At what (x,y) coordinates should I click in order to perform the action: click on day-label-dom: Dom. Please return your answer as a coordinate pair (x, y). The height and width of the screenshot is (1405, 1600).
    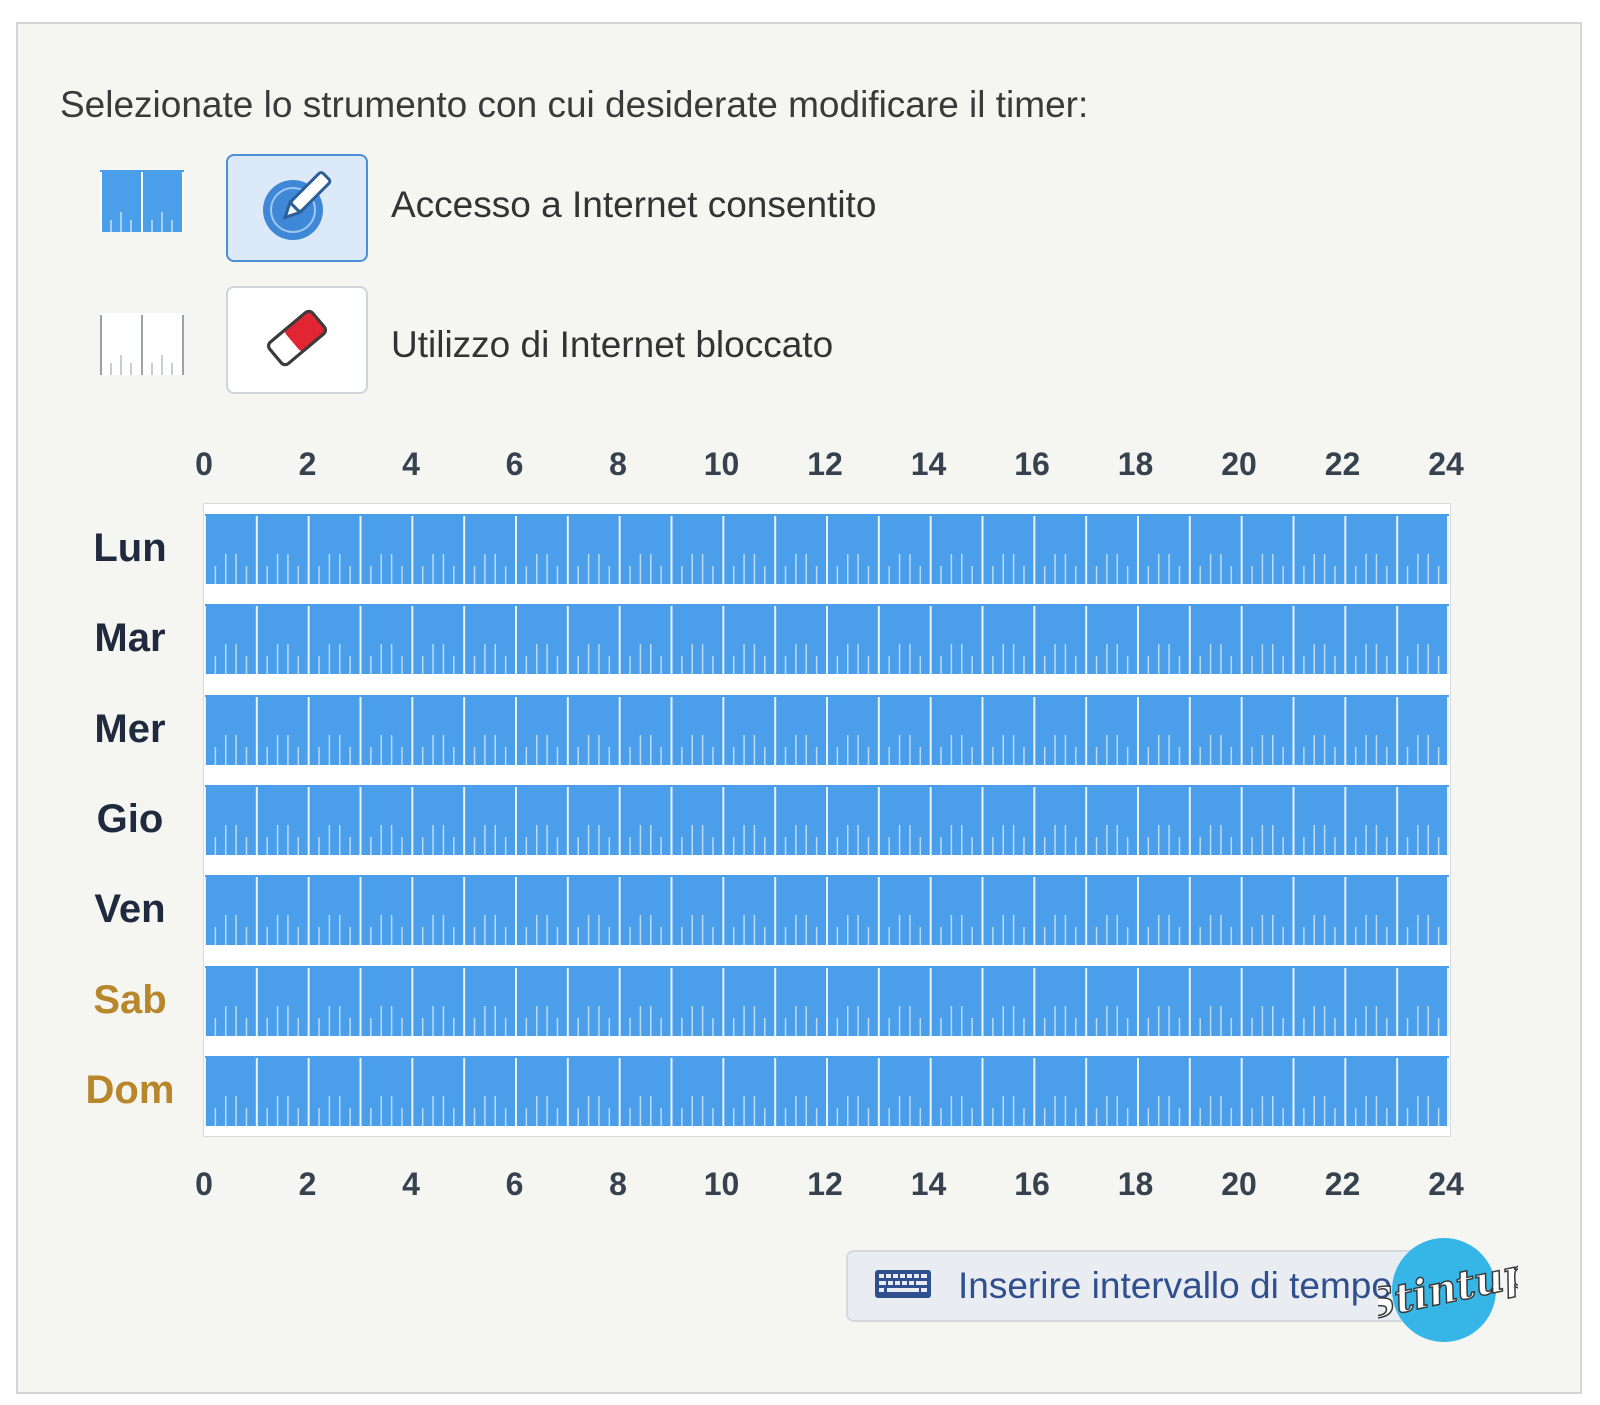
    Looking at the image, I should click on (130, 1089).